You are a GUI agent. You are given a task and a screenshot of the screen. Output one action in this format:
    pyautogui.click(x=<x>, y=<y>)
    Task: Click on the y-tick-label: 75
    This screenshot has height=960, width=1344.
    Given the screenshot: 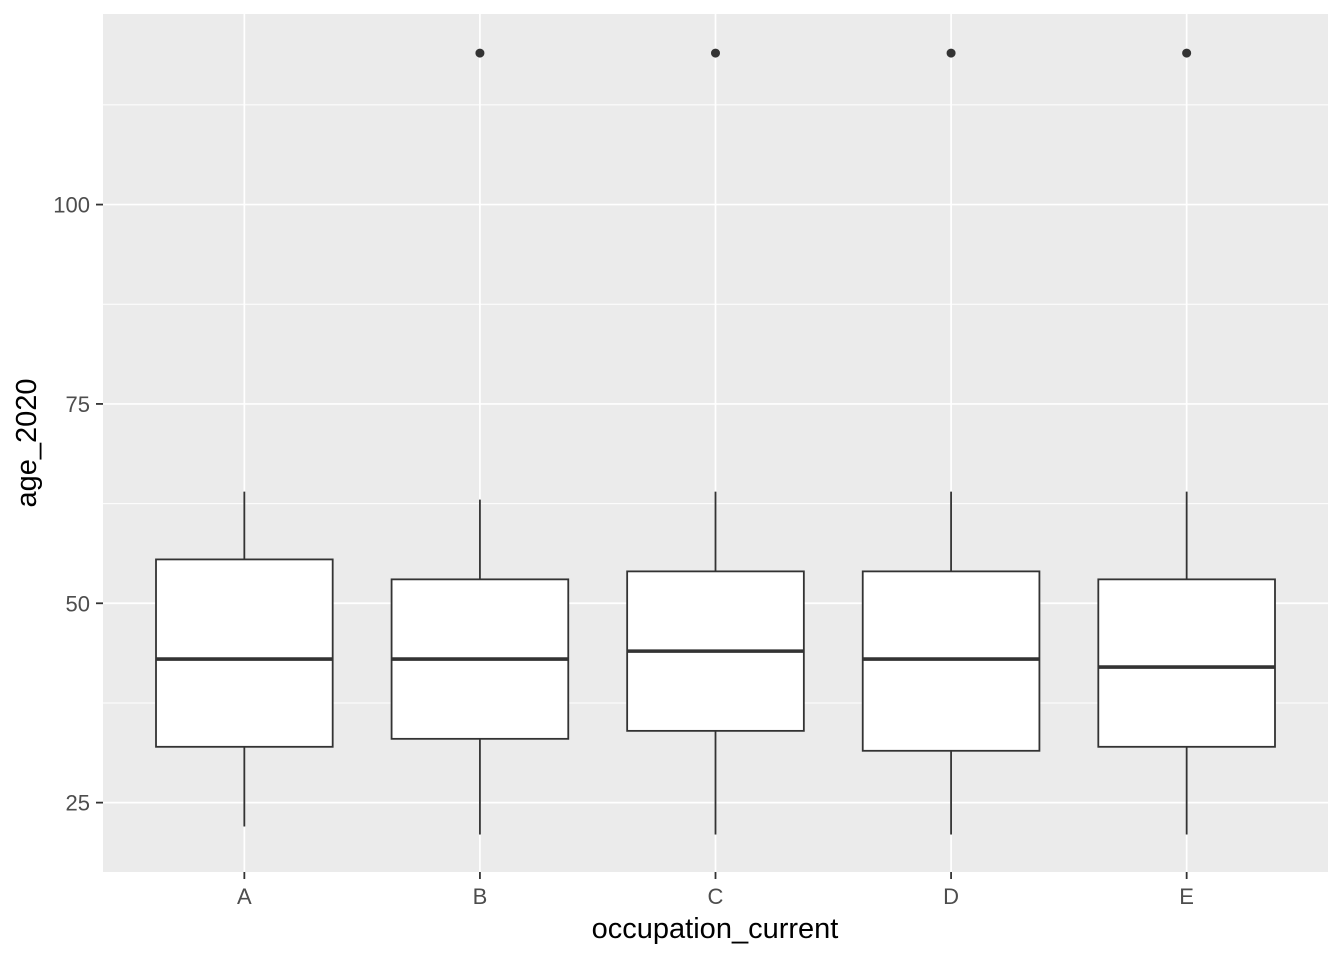 What is the action you would take?
    pyautogui.click(x=78, y=404)
    